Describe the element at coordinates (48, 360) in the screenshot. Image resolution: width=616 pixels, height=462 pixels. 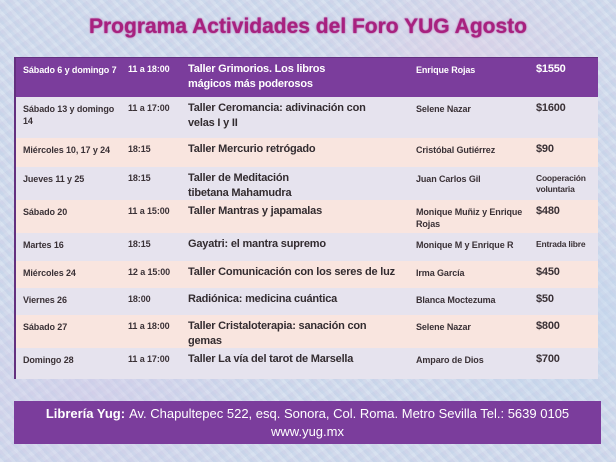
I see `cell-date: Domingo 28` at that location.